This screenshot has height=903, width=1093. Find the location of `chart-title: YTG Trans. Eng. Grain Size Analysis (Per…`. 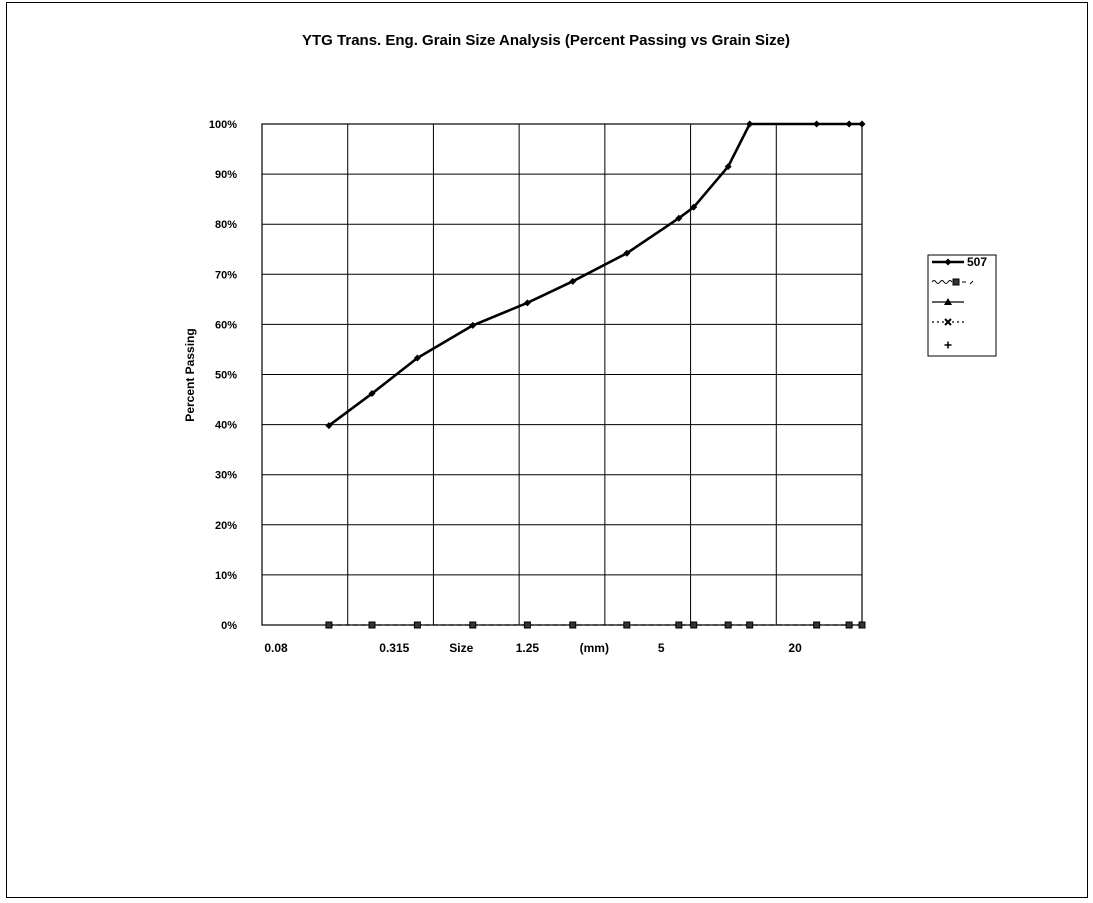

chart-title: YTG Trans. Eng. Grain Size Analysis (Per… is located at coordinates (546, 40).